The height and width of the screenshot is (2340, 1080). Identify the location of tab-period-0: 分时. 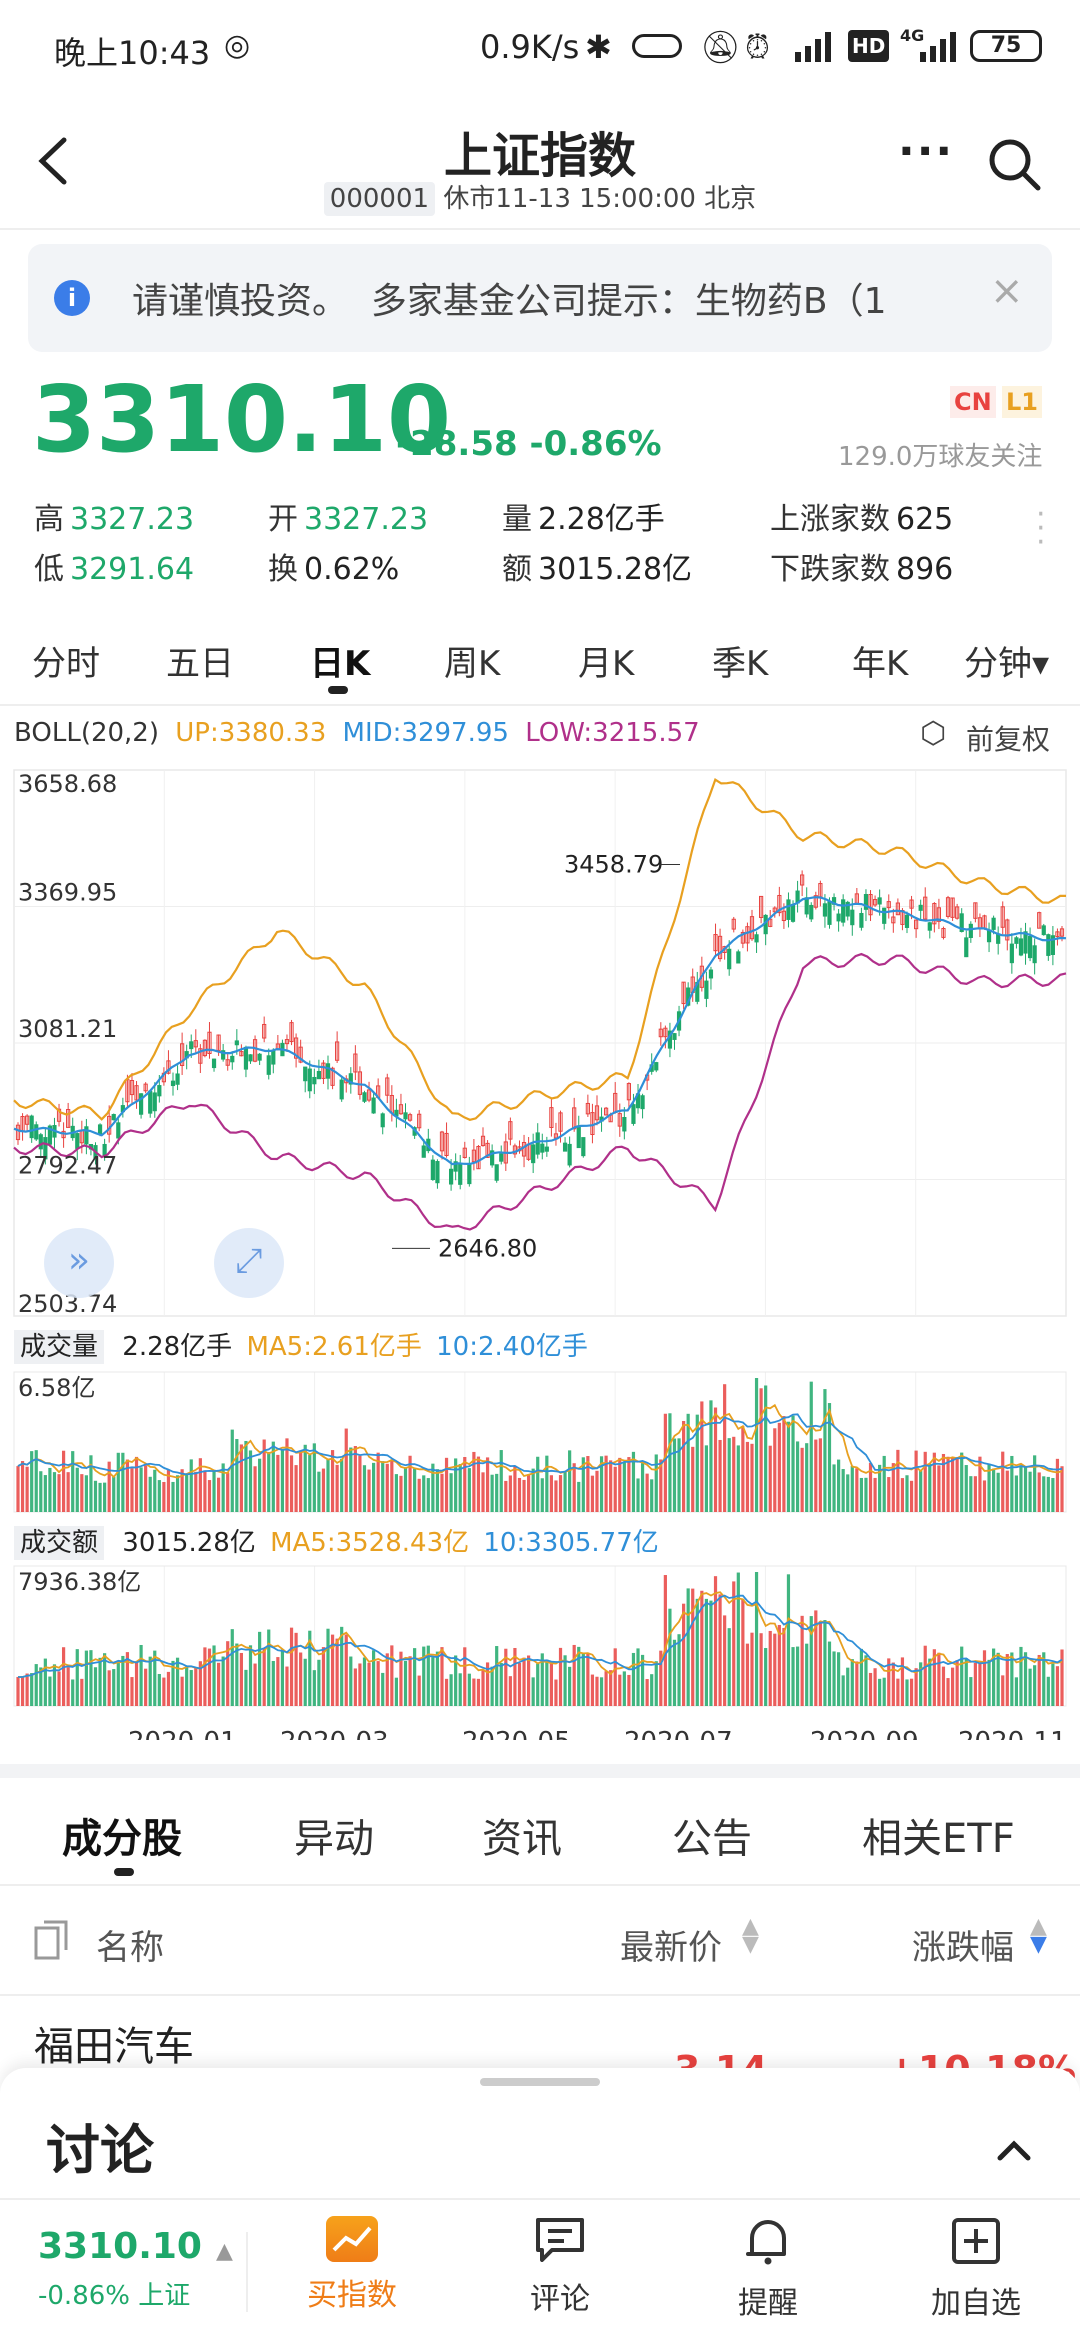
(66, 664).